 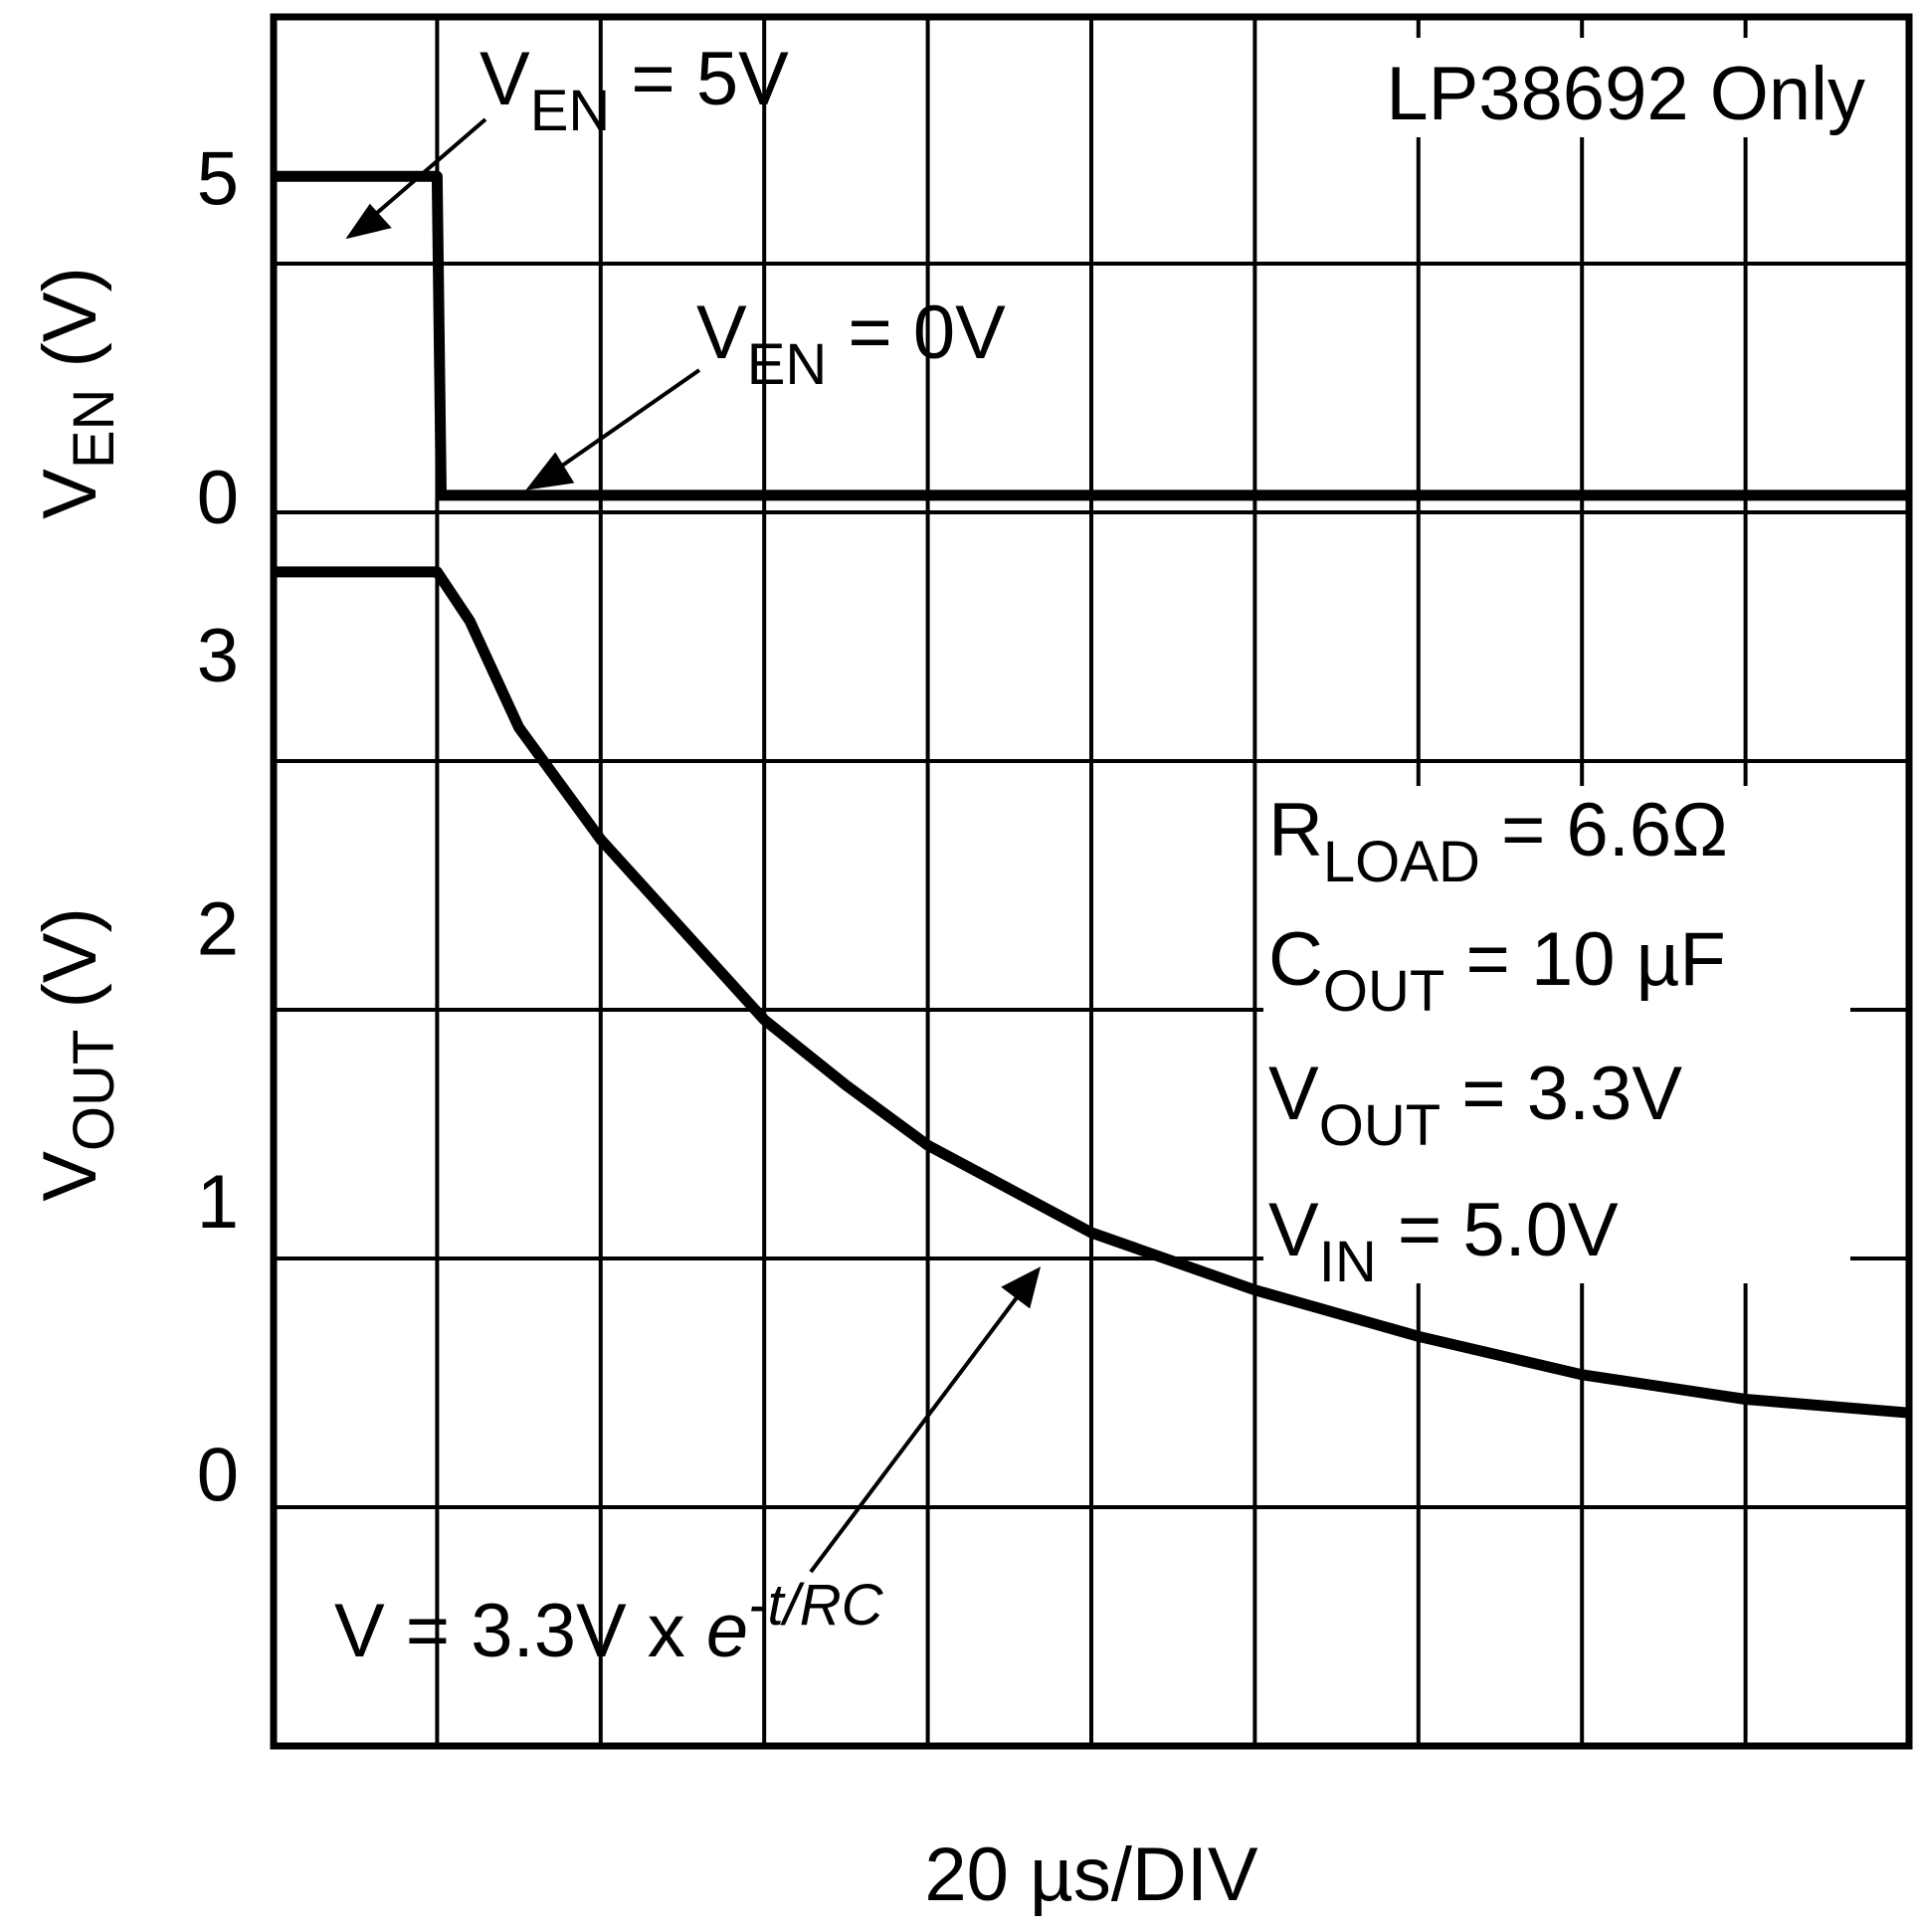 I want to click on condition-rload: RLOAD = 6.6Ω, so click(x=1498, y=841).